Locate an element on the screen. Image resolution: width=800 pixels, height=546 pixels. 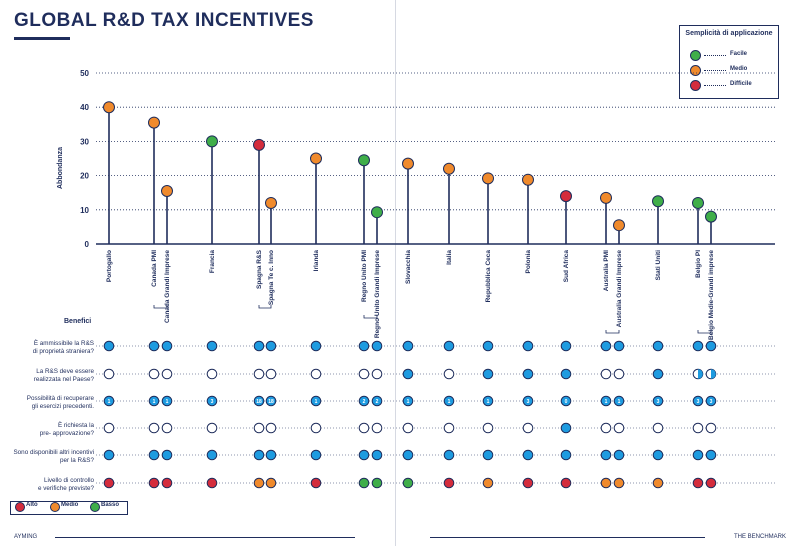
benefit-dot-number: 18 is located at coordinates (259, 402).